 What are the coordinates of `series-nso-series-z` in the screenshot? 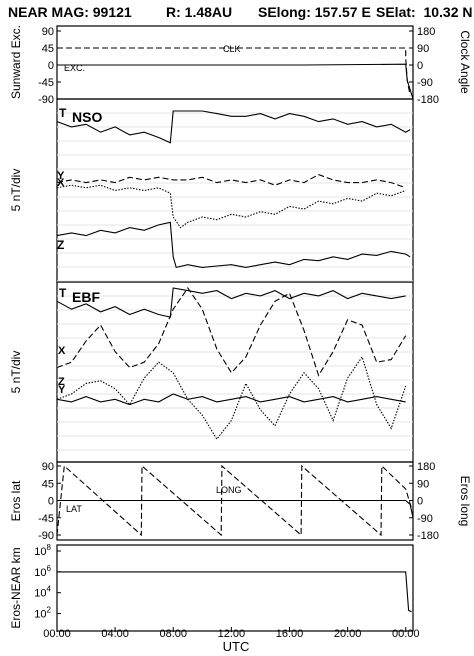 It's located at (233, 245).